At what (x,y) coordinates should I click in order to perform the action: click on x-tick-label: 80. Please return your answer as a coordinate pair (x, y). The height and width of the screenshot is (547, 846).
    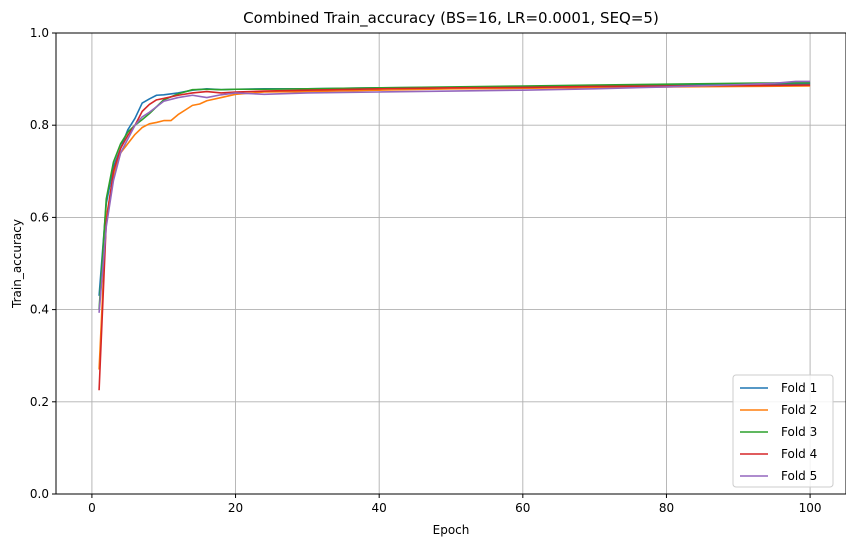
    Looking at the image, I should click on (666, 508).